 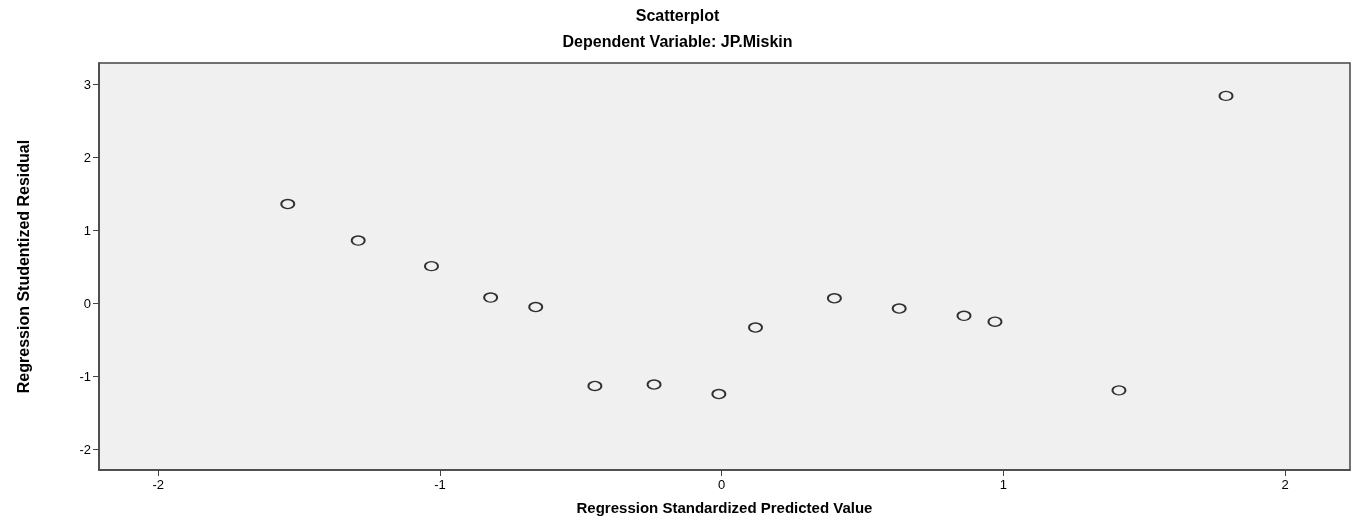 What do you see at coordinates (87, 230) in the screenshot?
I see `y-tick-label: 1` at bounding box center [87, 230].